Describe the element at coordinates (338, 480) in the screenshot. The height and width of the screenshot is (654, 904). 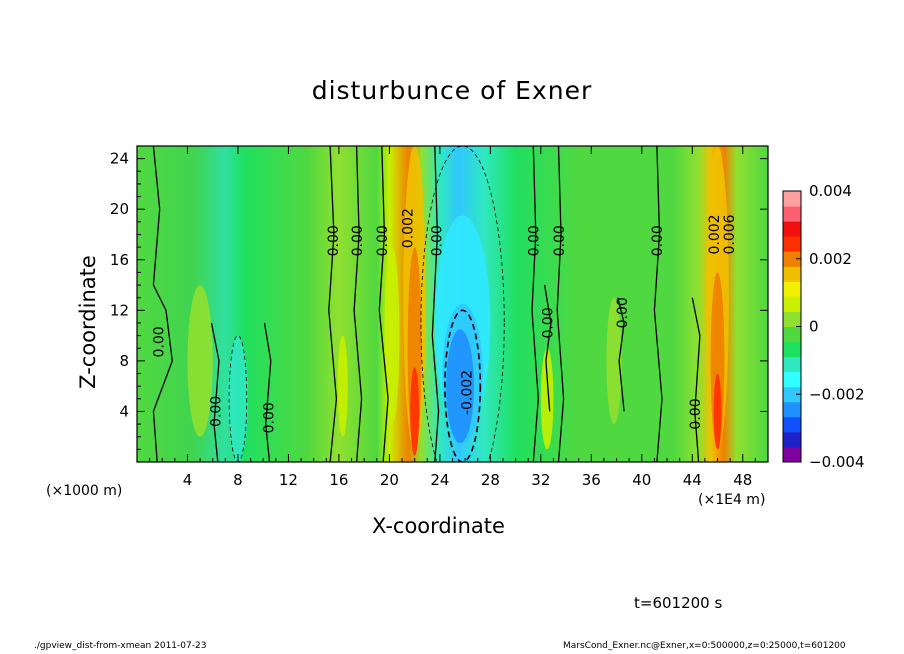
I see `x-tick-label: 16` at that location.